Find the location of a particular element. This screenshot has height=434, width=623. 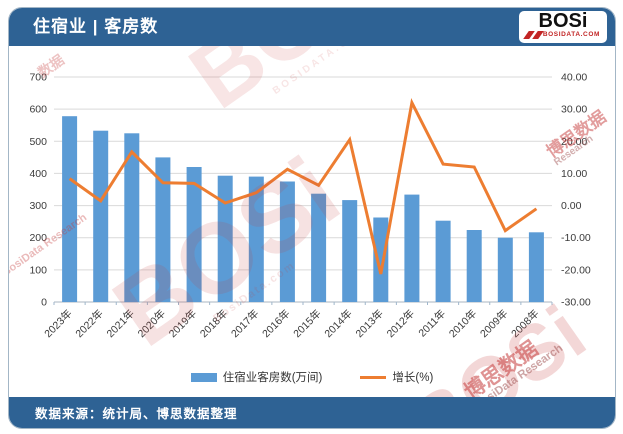

right-axis-tick: 20.00 is located at coordinates (574, 142).